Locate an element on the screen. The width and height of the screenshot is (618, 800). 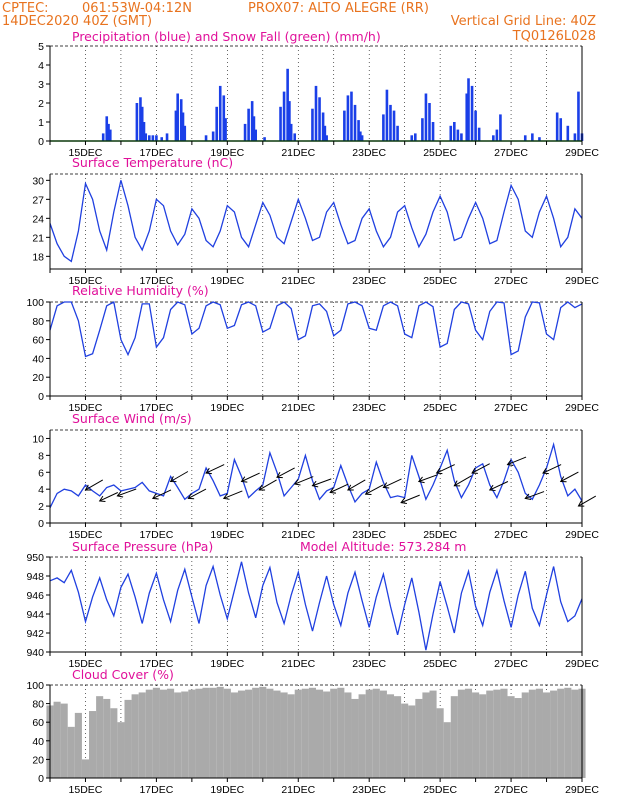
x-tick-label: 25DEC is located at coordinates (440, 281).